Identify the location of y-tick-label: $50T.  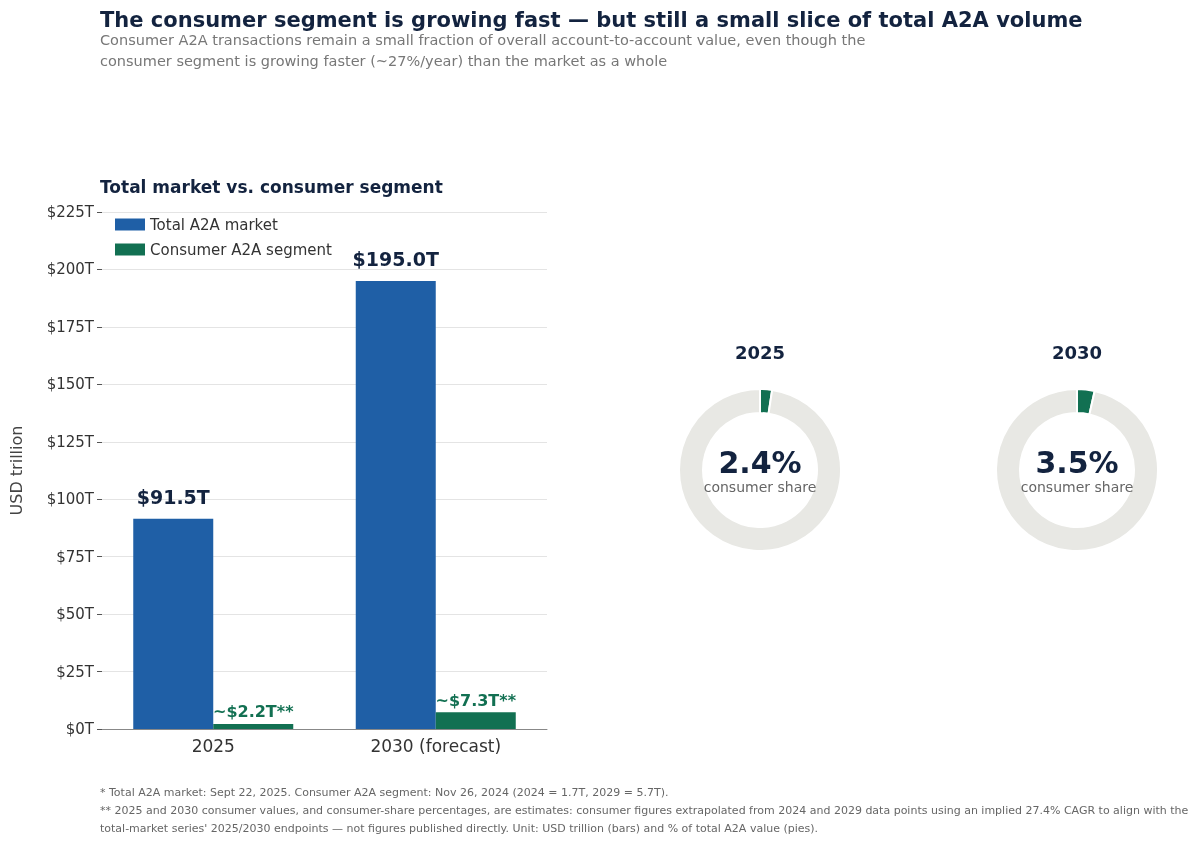
(75, 614).